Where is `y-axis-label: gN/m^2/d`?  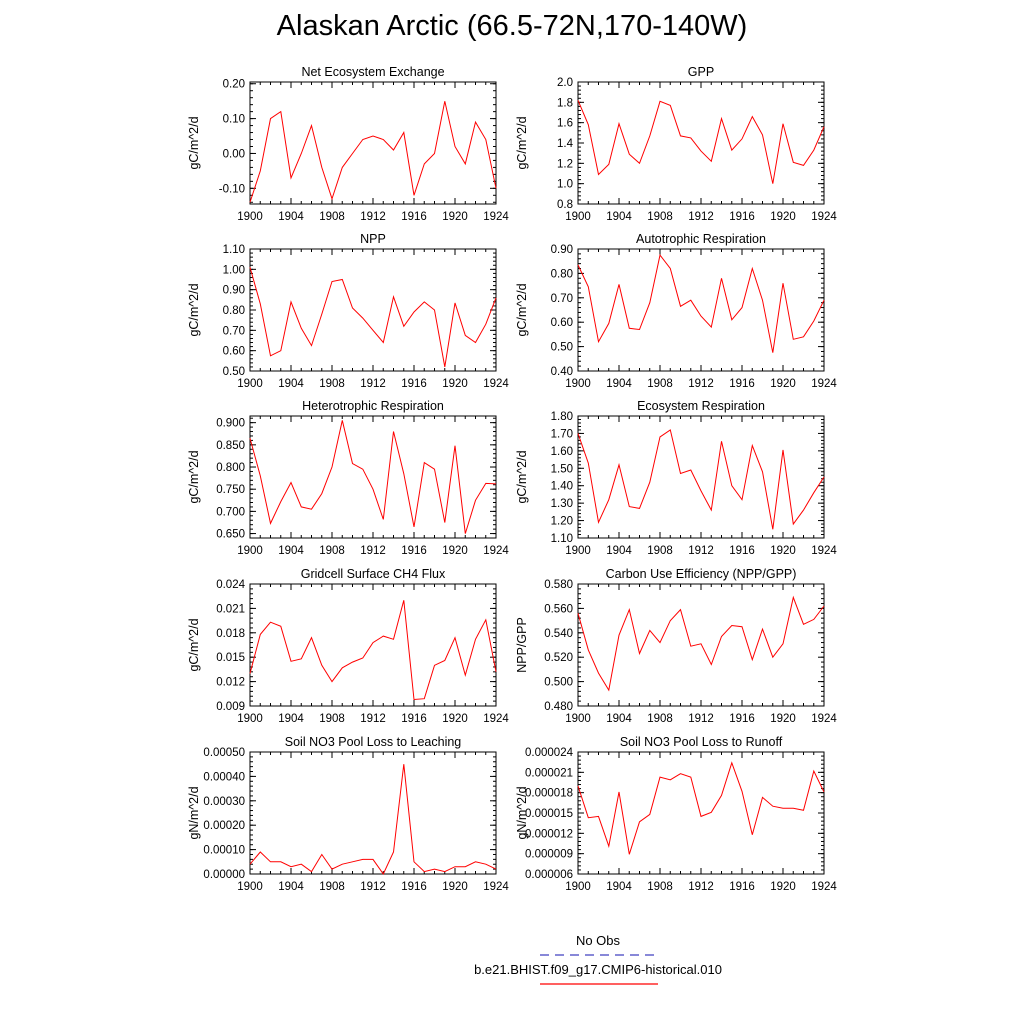 y-axis-label: gN/m^2/d is located at coordinates (194, 812).